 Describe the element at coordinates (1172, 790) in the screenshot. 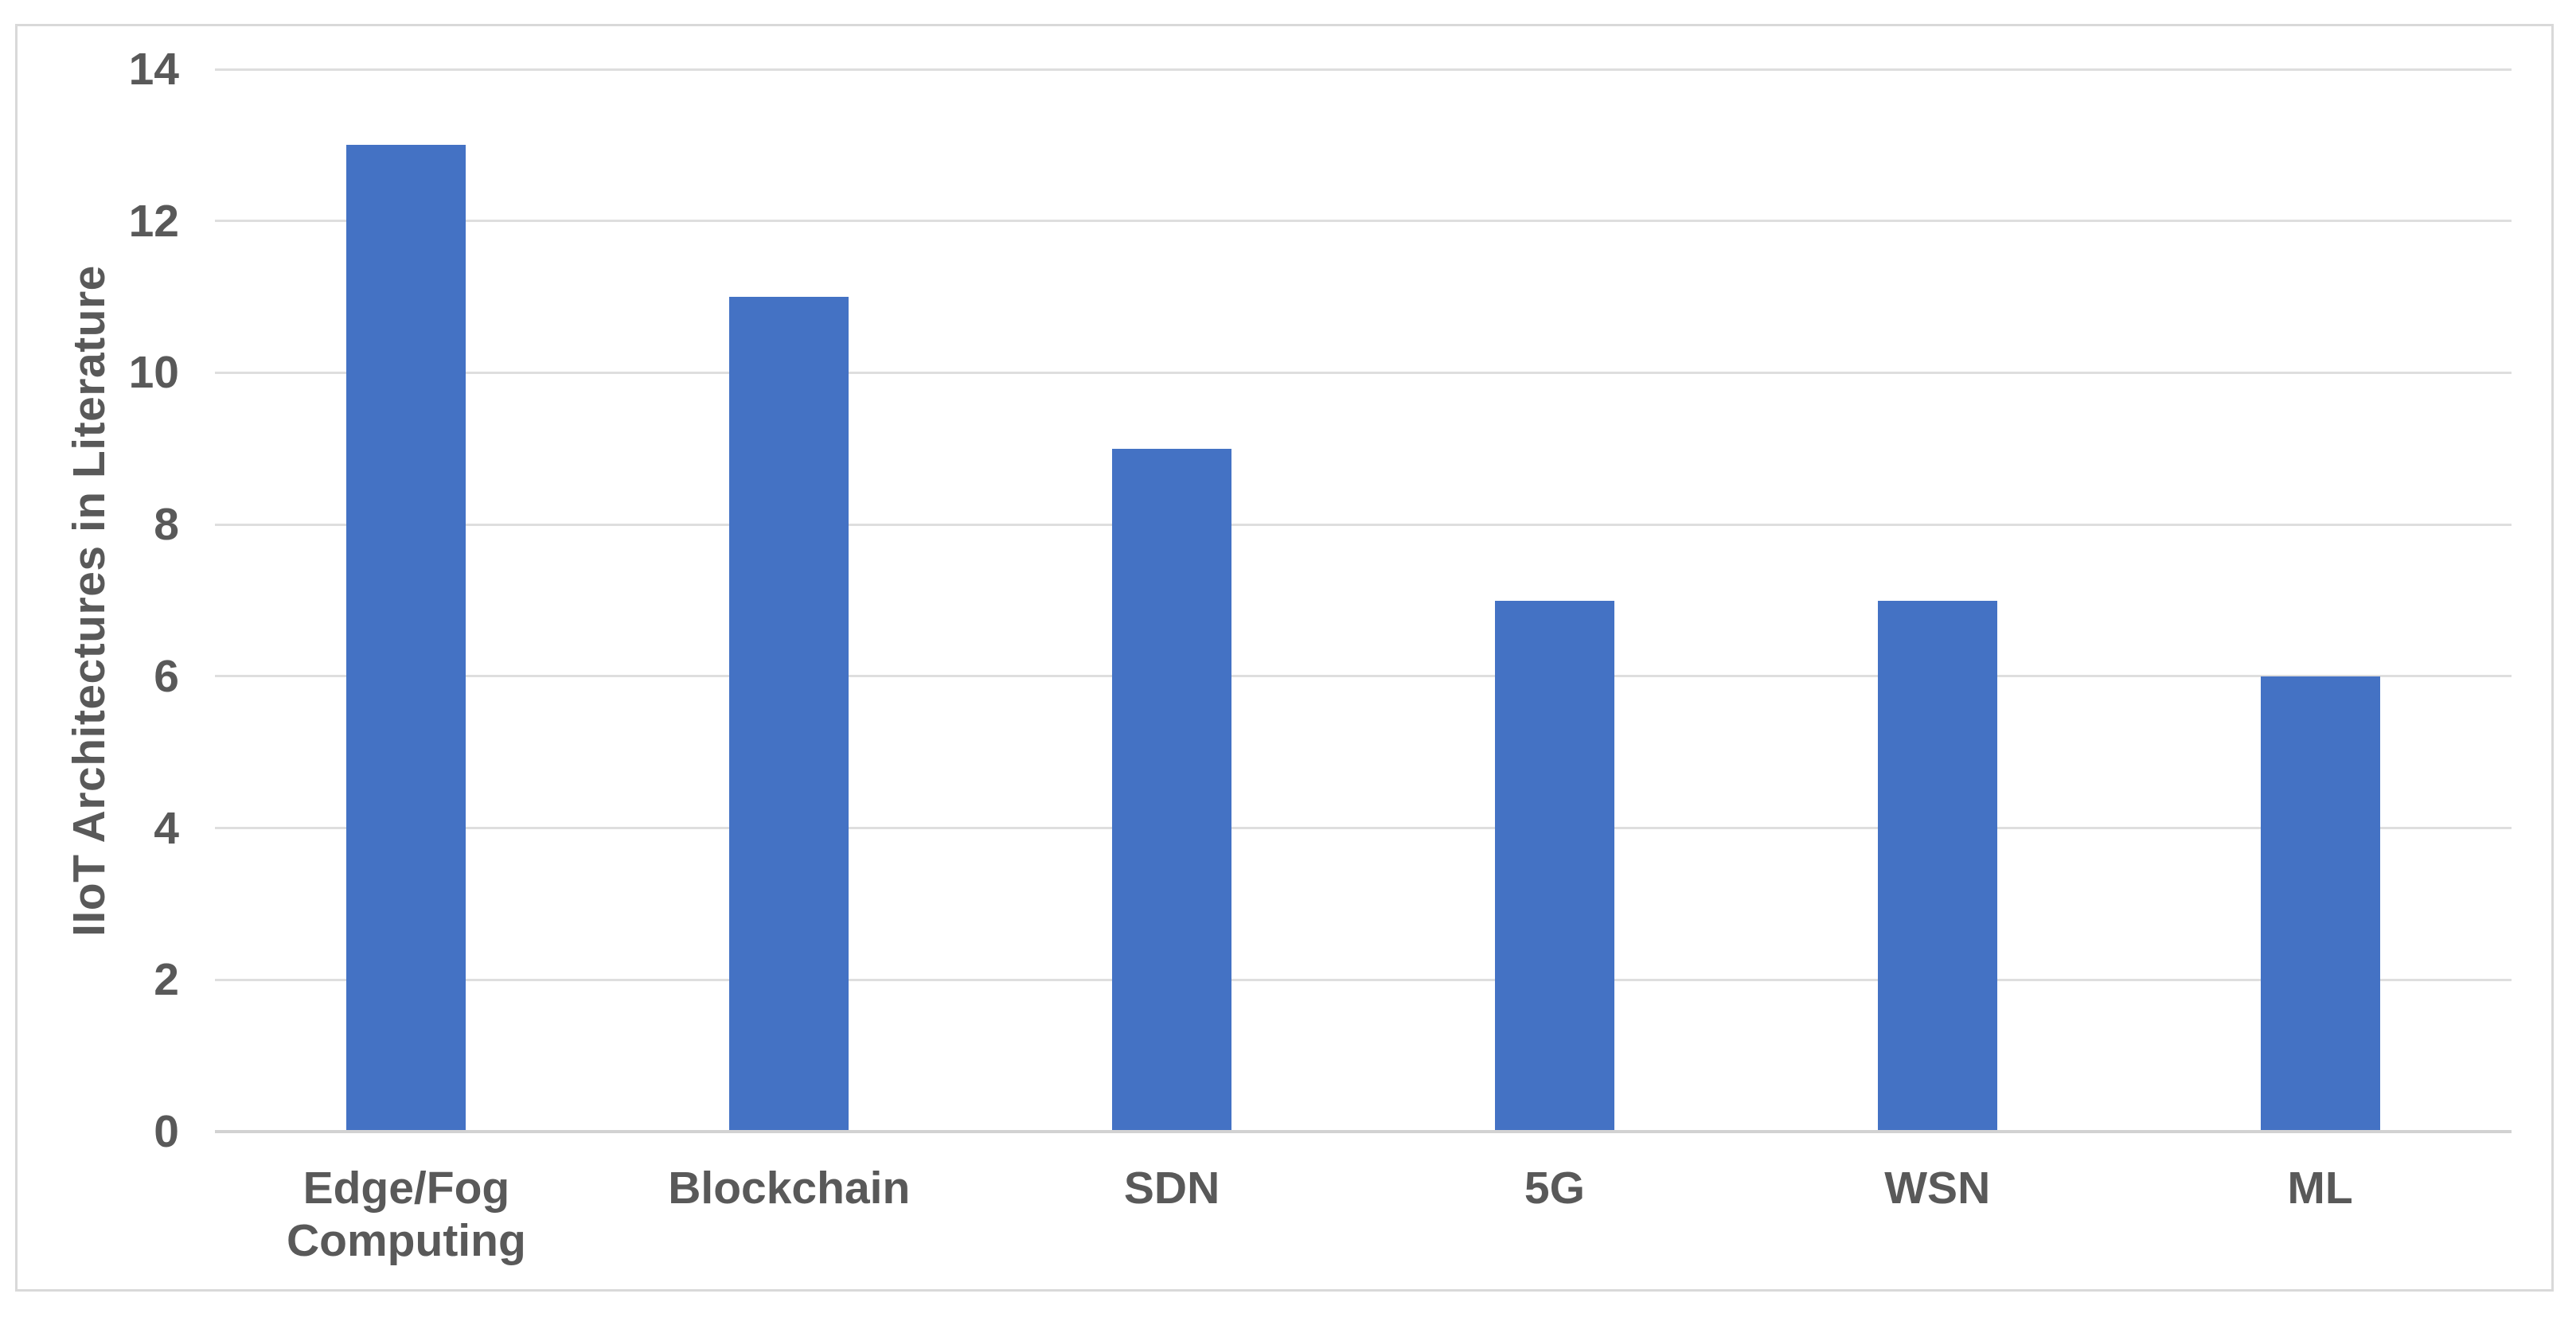

I see `bar-sdn` at that location.